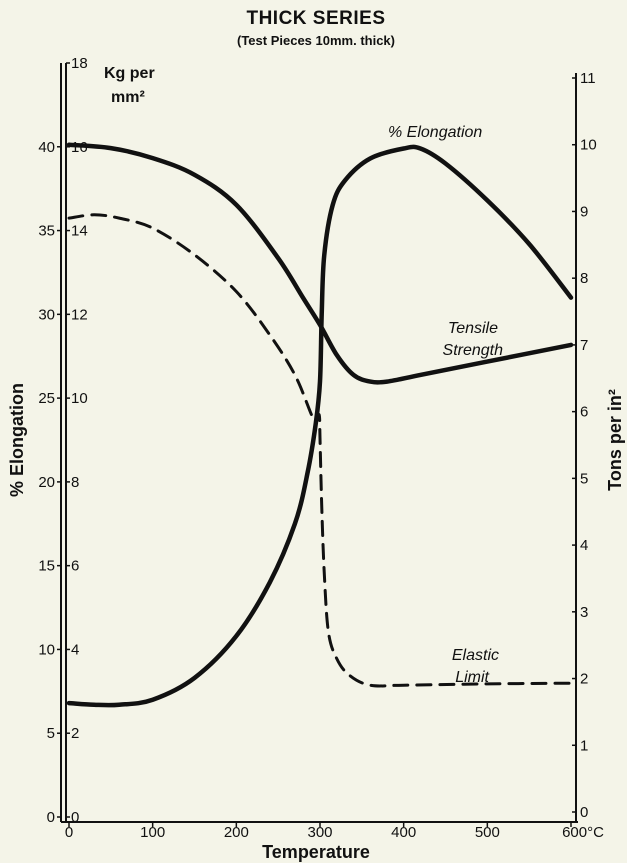 The width and height of the screenshot is (627, 863). What do you see at coordinates (435, 132) in the screenshot?
I see `series-label: % Elongation` at bounding box center [435, 132].